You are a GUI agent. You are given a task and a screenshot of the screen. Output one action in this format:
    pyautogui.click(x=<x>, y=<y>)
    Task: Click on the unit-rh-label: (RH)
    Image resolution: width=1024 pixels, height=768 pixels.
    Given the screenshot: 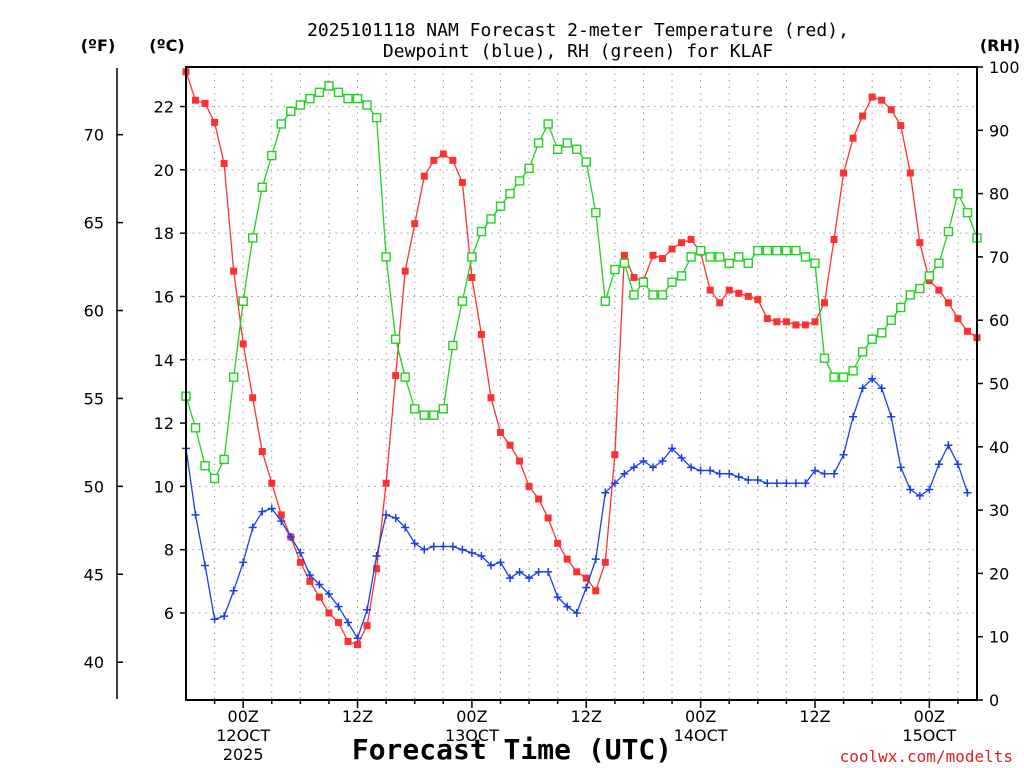 What is the action you would take?
    pyautogui.click(x=1000, y=45)
    